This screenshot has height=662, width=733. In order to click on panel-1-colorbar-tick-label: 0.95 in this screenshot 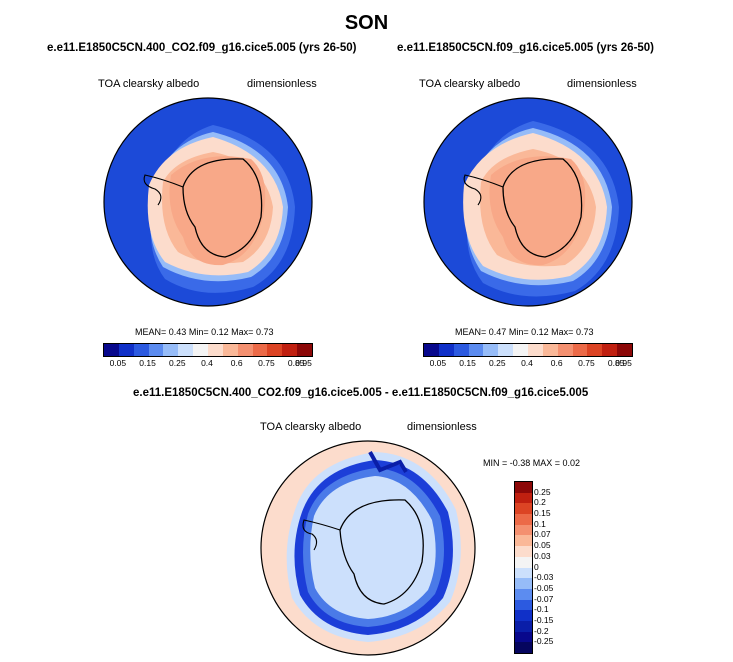, I will do `click(303, 363)`.